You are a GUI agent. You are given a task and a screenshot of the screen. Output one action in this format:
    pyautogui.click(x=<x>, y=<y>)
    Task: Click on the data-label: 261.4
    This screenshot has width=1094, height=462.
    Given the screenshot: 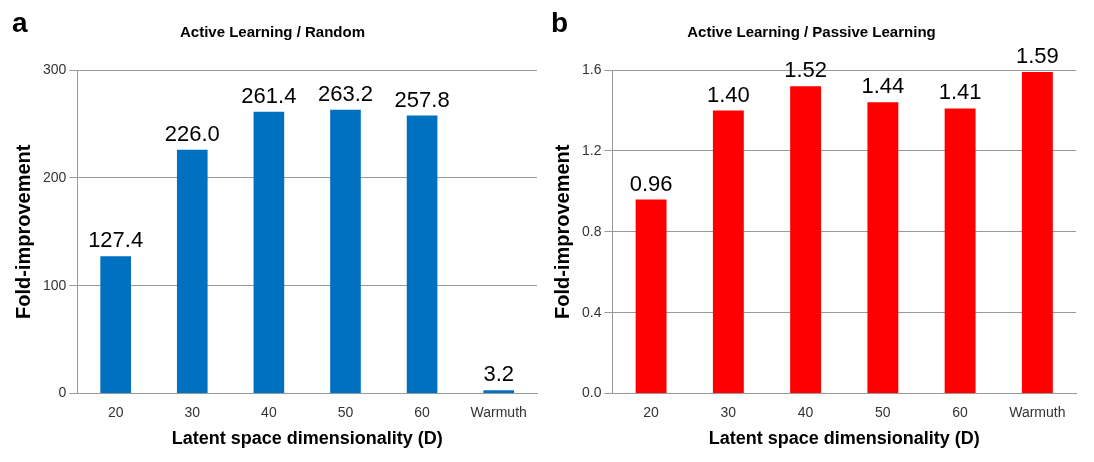 What is the action you would take?
    pyautogui.click(x=269, y=95)
    